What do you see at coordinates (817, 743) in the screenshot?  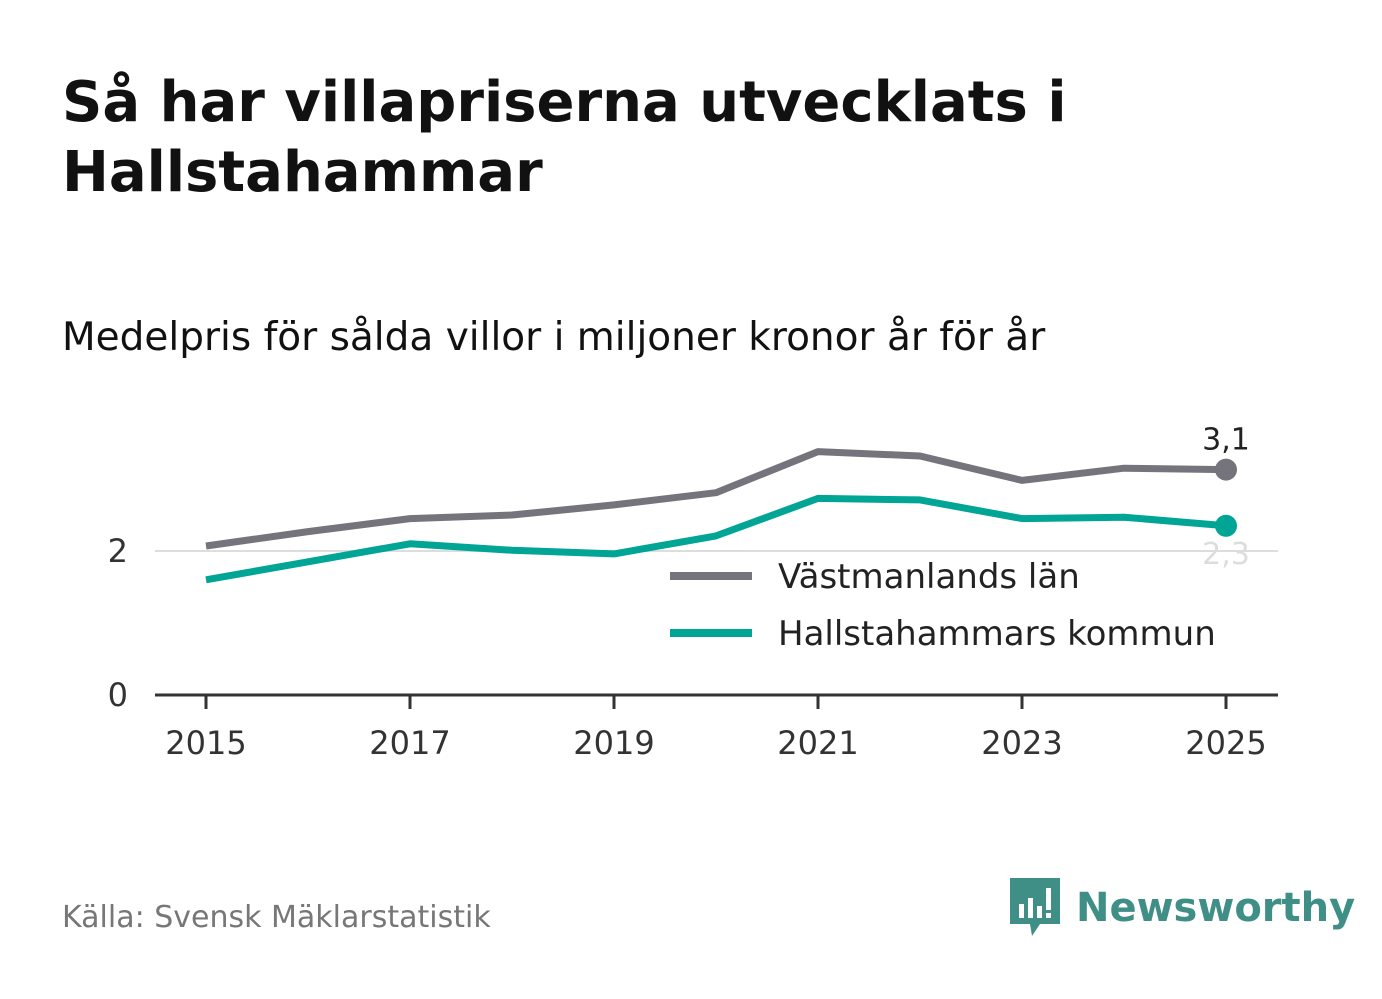 I see `x-tick-label: 2021` at bounding box center [817, 743].